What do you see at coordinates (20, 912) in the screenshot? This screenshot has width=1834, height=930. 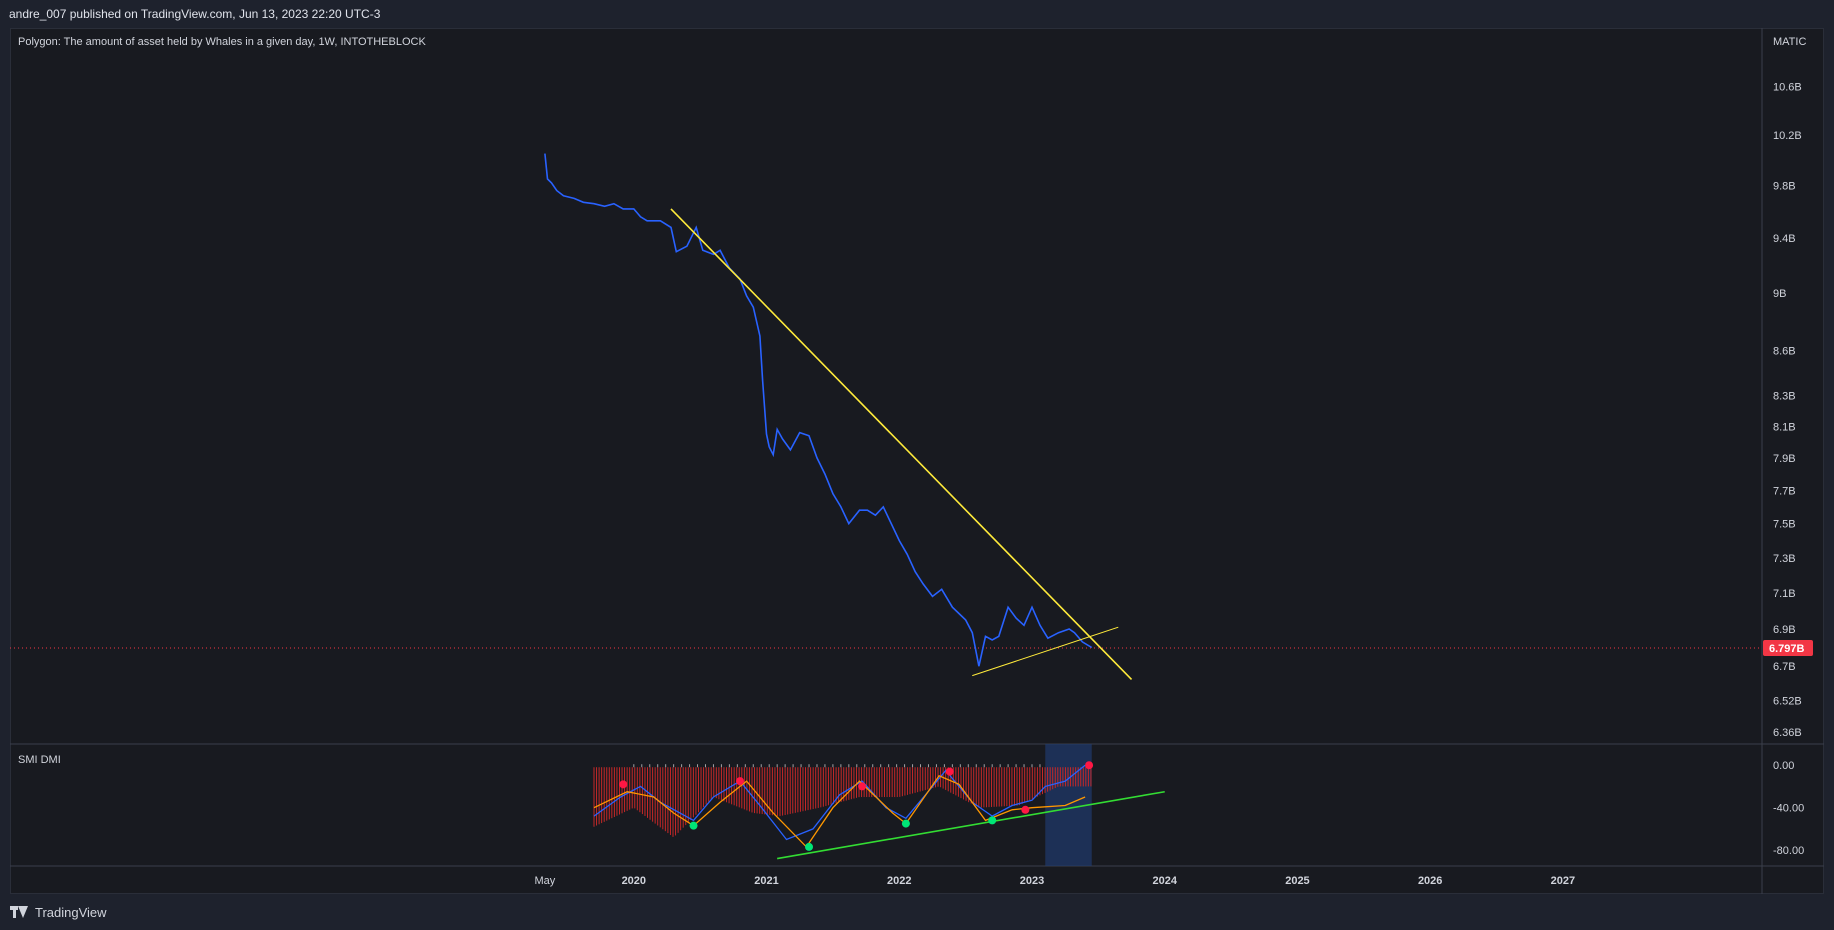 I see `tradingview-logo-icon` at bounding box center [20, 912].